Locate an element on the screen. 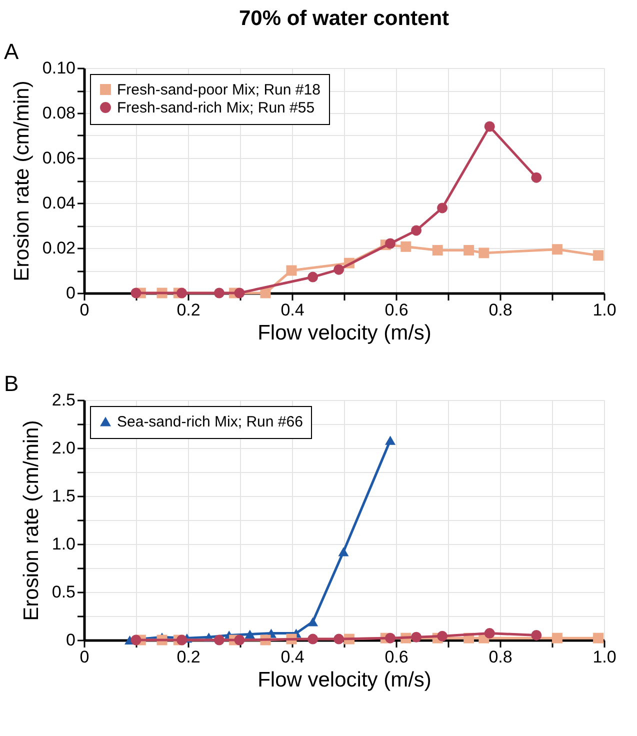  y-tick-label: 0.04 is located at coordinates (59, 203).